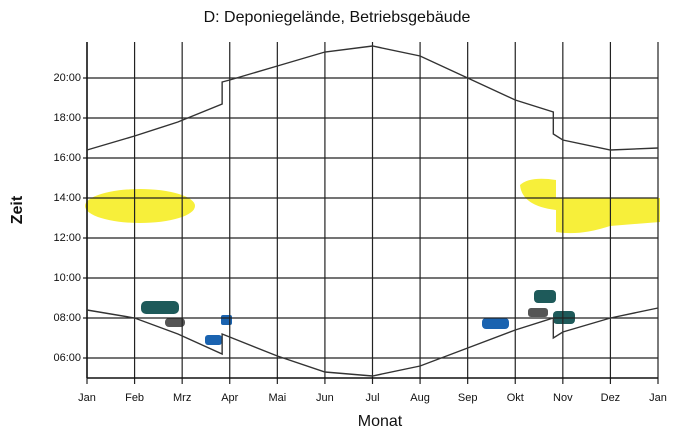 The height and width of the screenshot is (432, 673). Describe the element at coordinates (67, 78) in the screenshot. I see `y-tick-label: 20:00` at that location.